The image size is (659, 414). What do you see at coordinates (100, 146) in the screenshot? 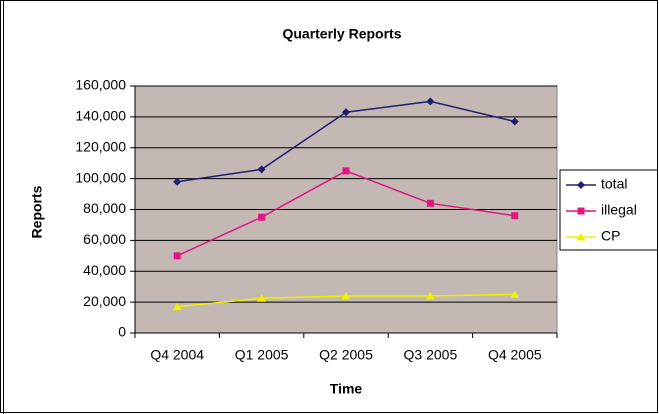
I see `y-tick-label: 120,000` at bounding box center [100, 146].